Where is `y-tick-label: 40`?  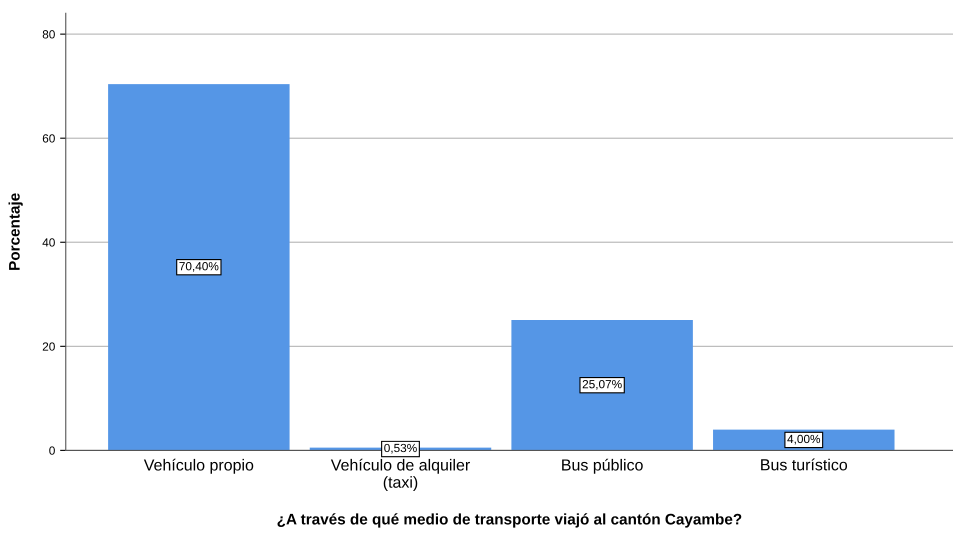
y-tick-label: 40 is located at coordinates (48, 242).